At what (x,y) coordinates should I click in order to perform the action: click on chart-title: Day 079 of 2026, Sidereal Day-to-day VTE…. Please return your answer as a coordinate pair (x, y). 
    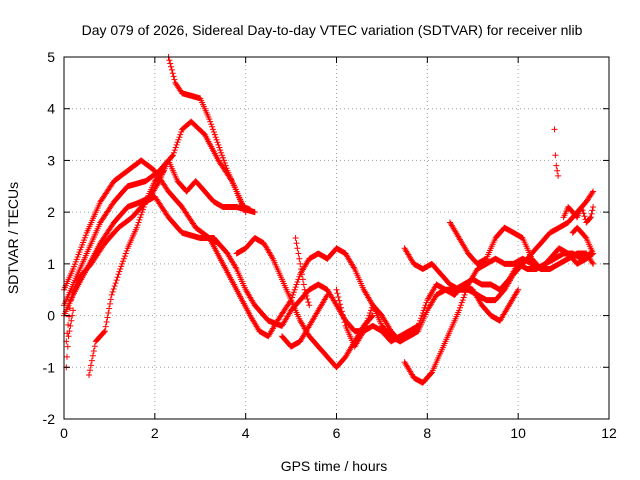
    Looking at the image, I should click on (332, 30).